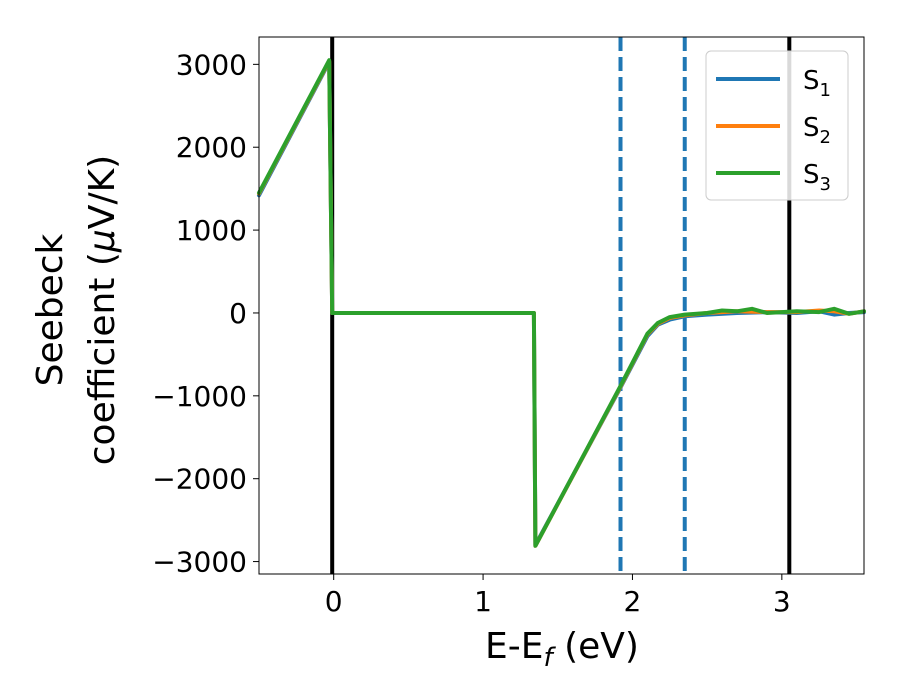 This screenshot has height=700, width=900. I want to click on y-tick-label: 1000, so click(211, 230).